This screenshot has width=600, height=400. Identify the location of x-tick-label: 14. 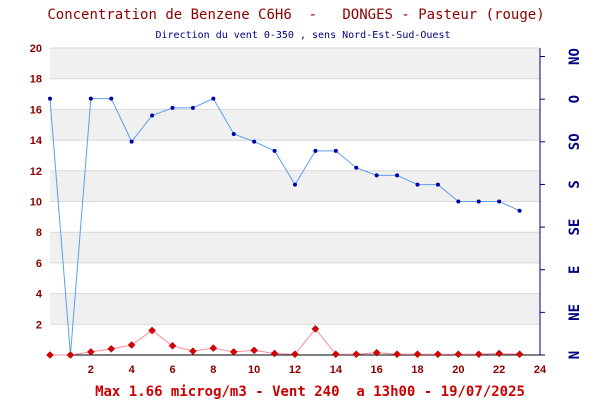
(336, 370).